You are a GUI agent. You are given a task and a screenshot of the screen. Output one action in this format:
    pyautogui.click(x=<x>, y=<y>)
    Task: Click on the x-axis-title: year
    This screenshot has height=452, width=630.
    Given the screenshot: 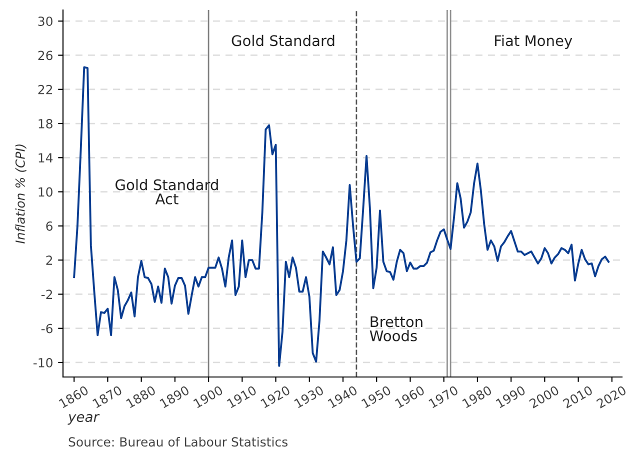 What is the action you would take?
    pyautogui.click(x=84, y=419)
    